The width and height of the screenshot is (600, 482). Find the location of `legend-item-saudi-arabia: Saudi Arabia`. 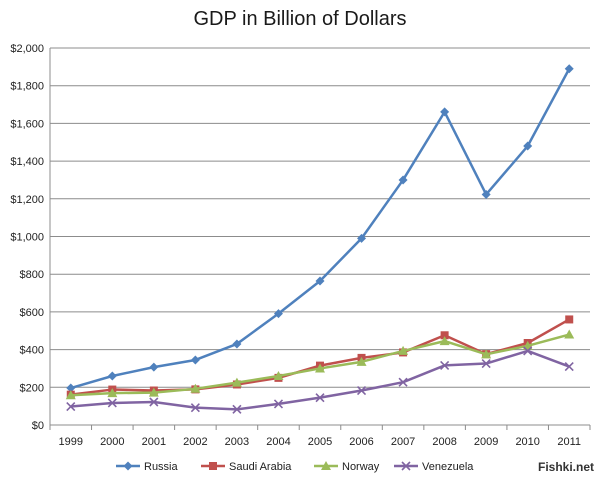

legend-item-saudi-arabia: Saudi Arabia is located at coordinates (246, 467).